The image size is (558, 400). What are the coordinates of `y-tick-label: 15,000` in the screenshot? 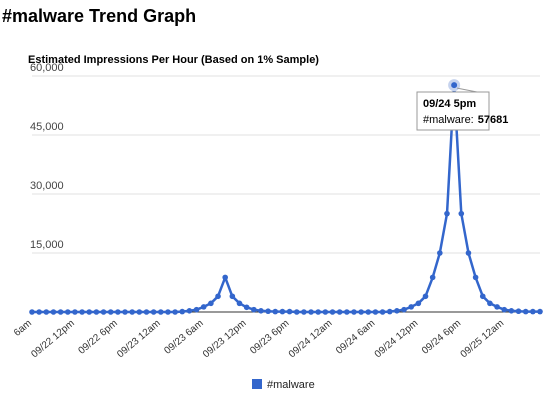 It's located at (47, 245).